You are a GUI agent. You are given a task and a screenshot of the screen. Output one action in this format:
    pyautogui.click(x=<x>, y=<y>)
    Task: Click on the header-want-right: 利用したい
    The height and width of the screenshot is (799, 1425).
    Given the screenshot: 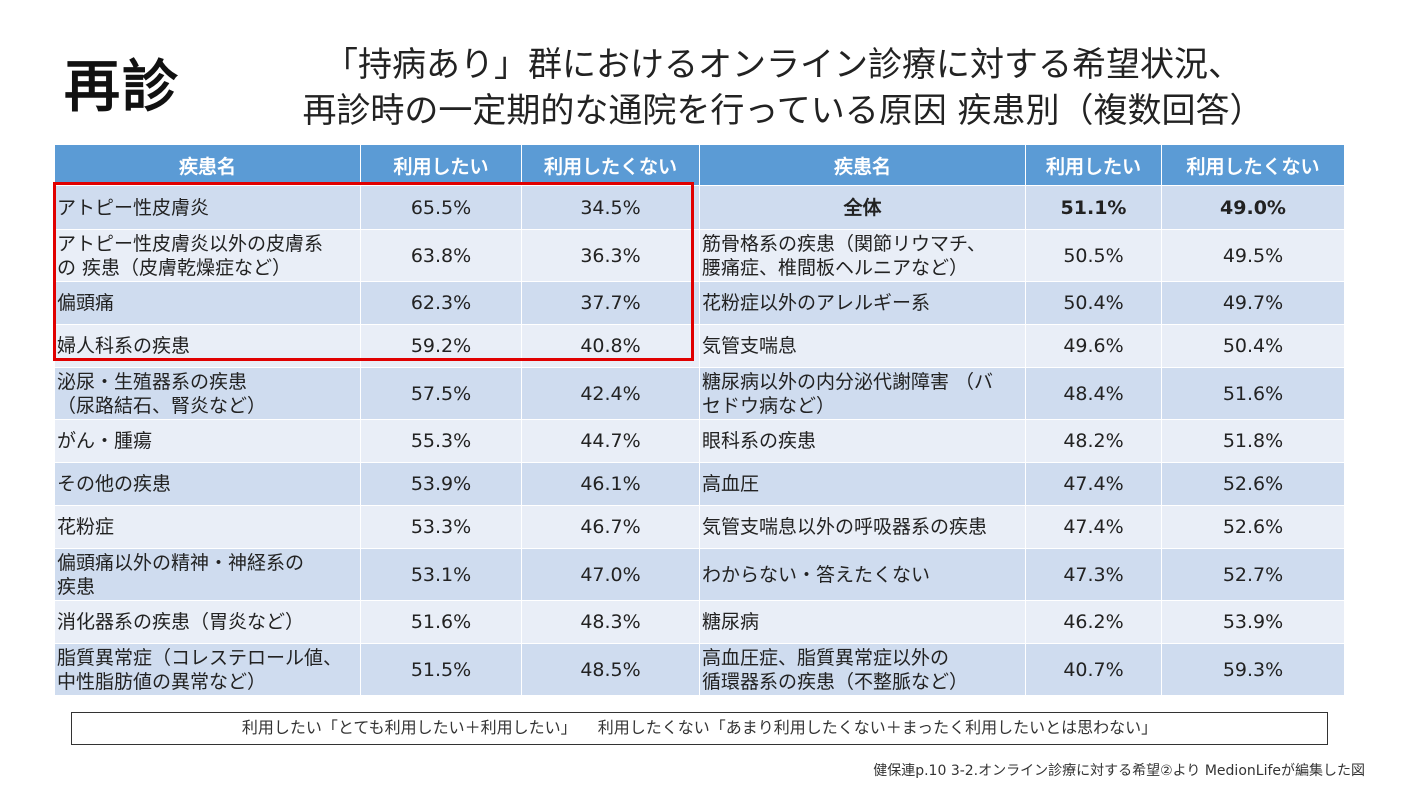 What is the action you would take?
    pyautogui.click(x=1093, y=165)
    